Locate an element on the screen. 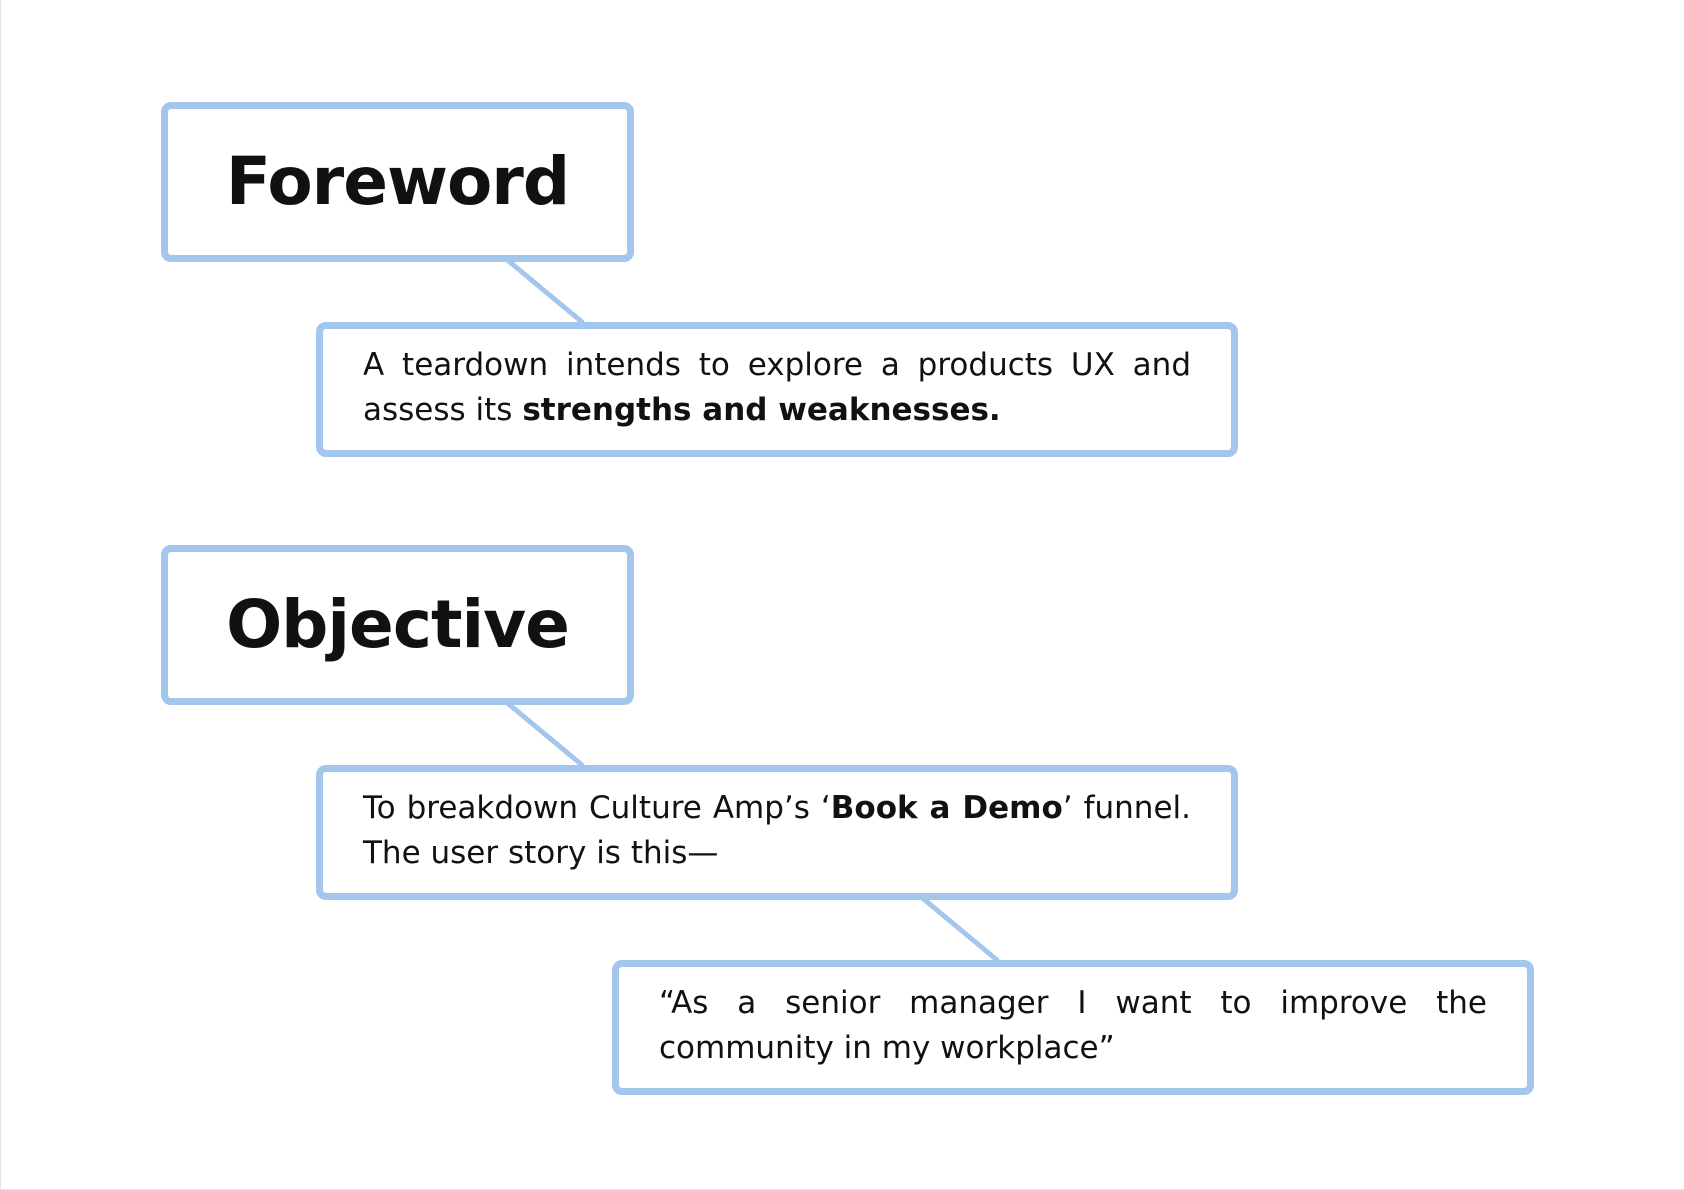 The image size is (1684, 1190). objective-body-part2: ’ funnel. The user story is this— is located at coordinates (777, 830).